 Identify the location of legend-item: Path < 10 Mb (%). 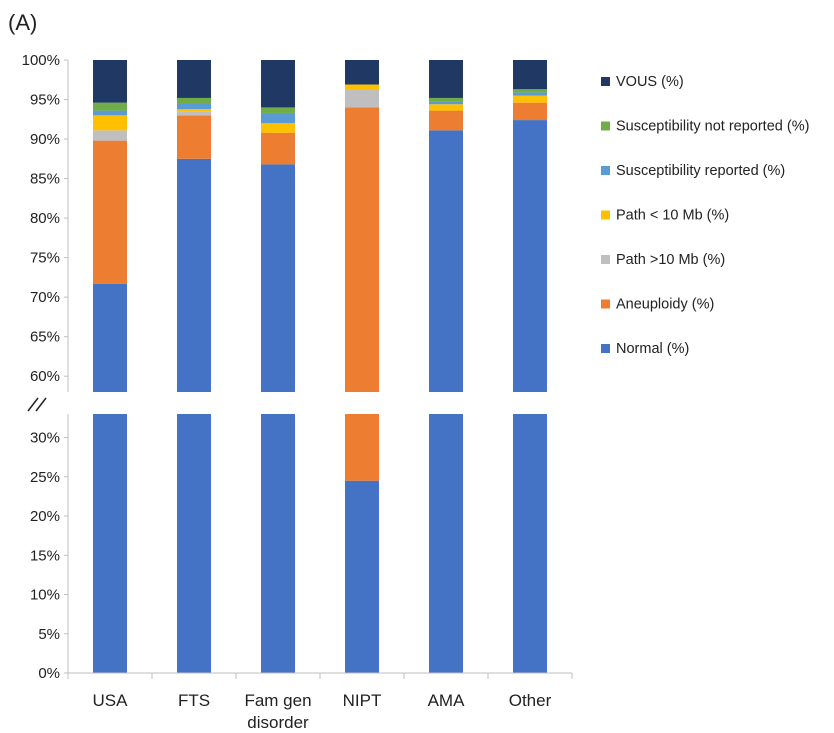
(665, 216).